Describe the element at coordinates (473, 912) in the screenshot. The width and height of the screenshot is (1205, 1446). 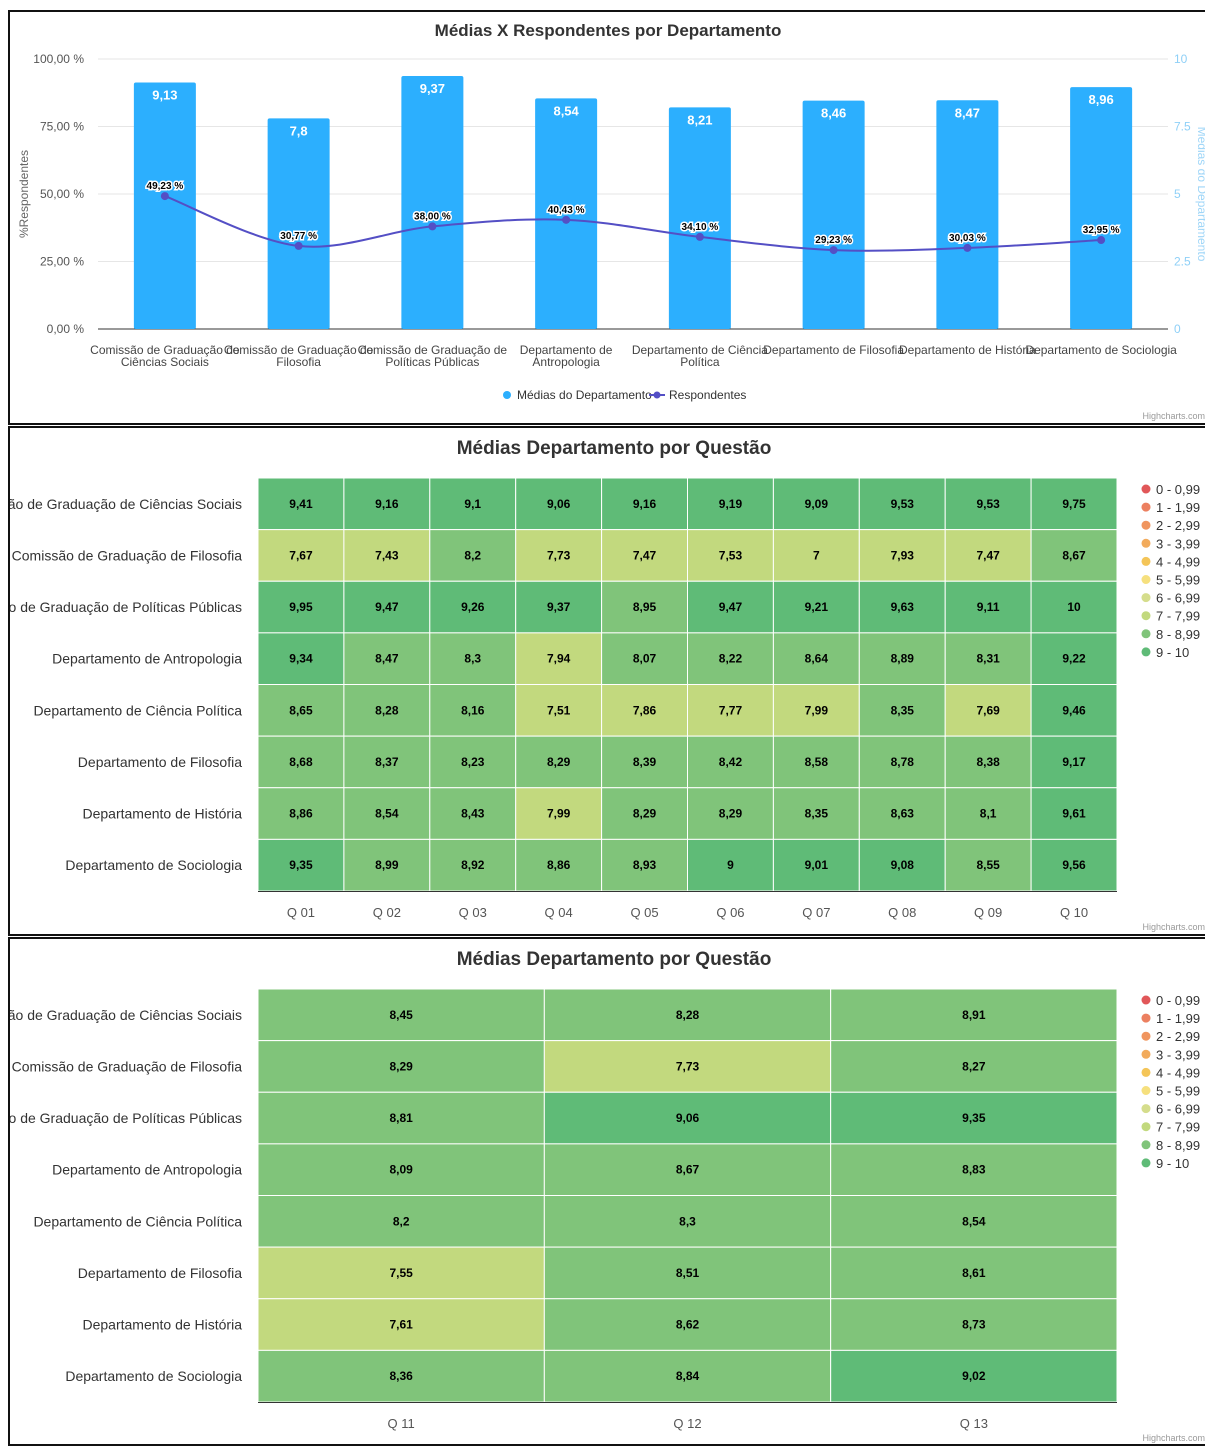
I see `column-label: Q 03` at that location.